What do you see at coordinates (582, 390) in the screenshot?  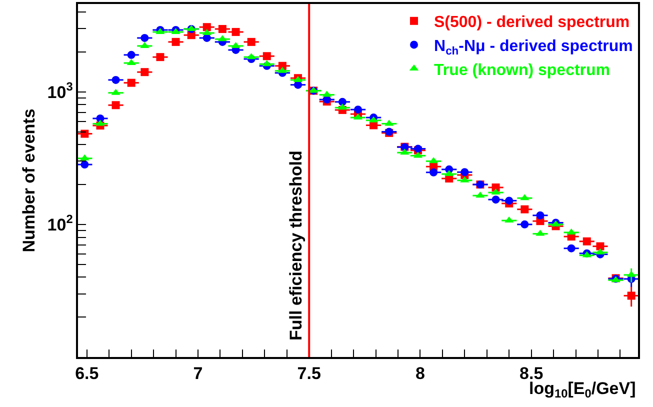 I see `x-axis-title: log$_{10}$[E$_{0}$/GeV]` at bounding box center [582, 390].